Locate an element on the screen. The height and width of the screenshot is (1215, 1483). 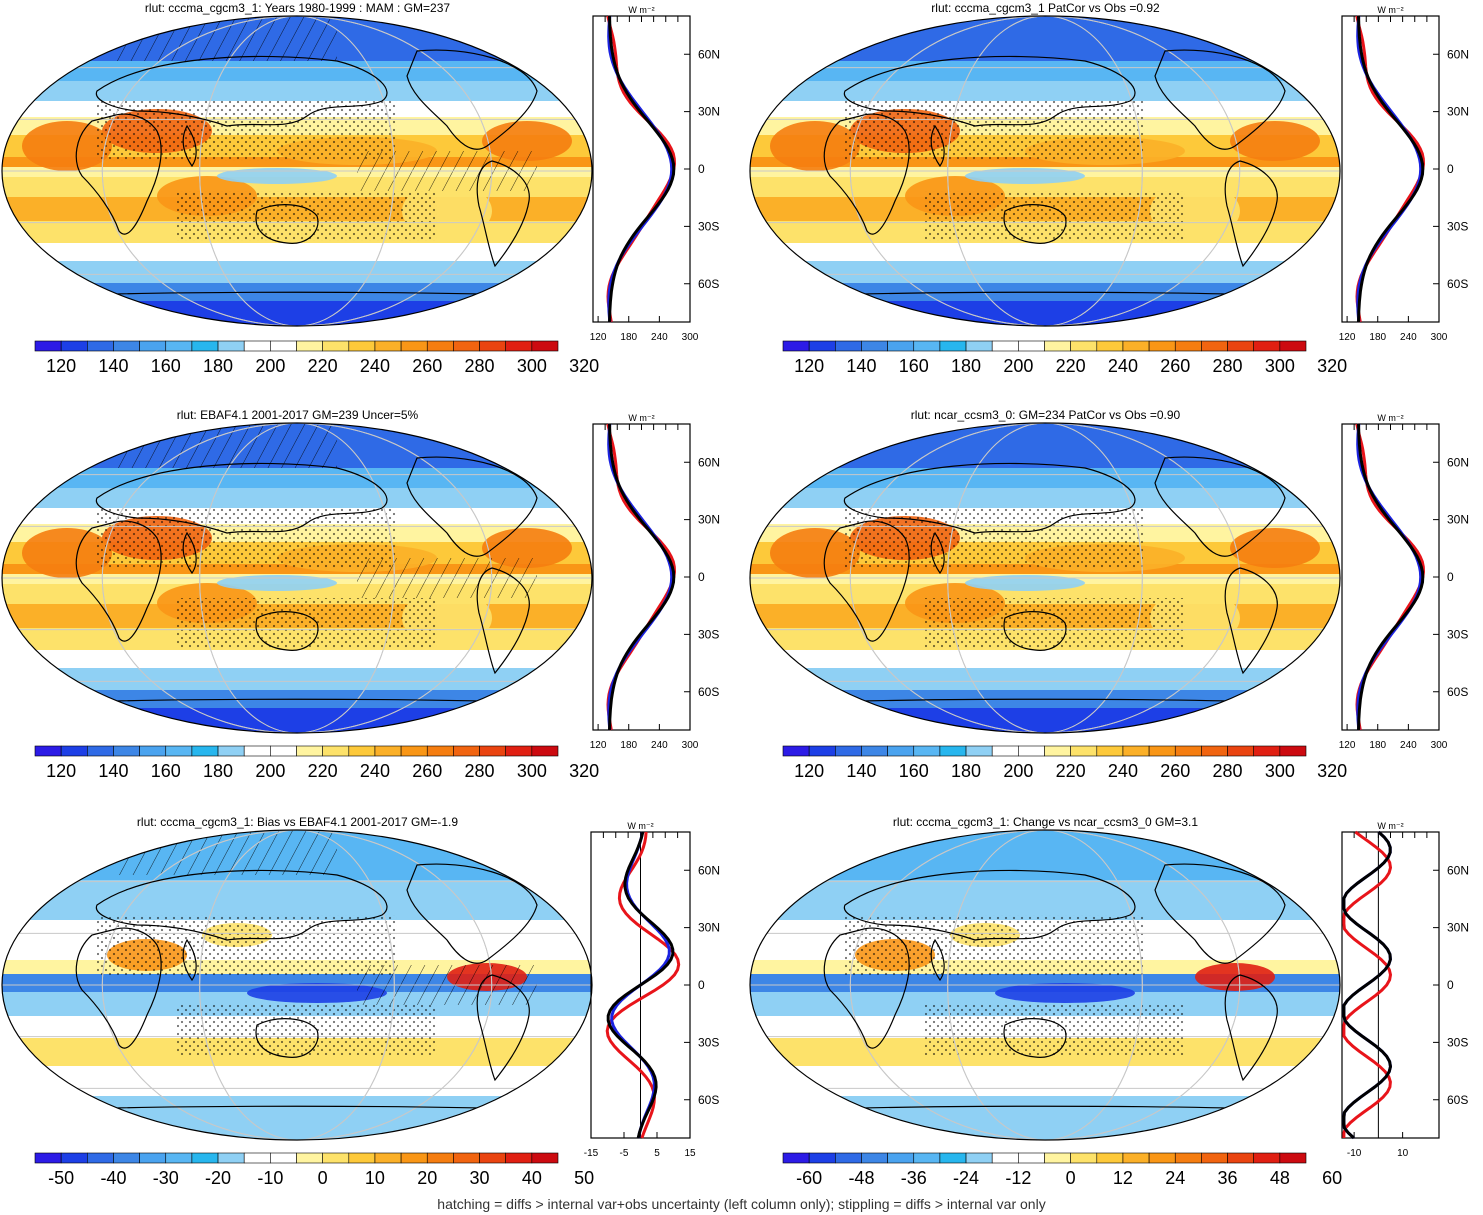
profile-lat-label: 60S is located at coordinates (708, 692).